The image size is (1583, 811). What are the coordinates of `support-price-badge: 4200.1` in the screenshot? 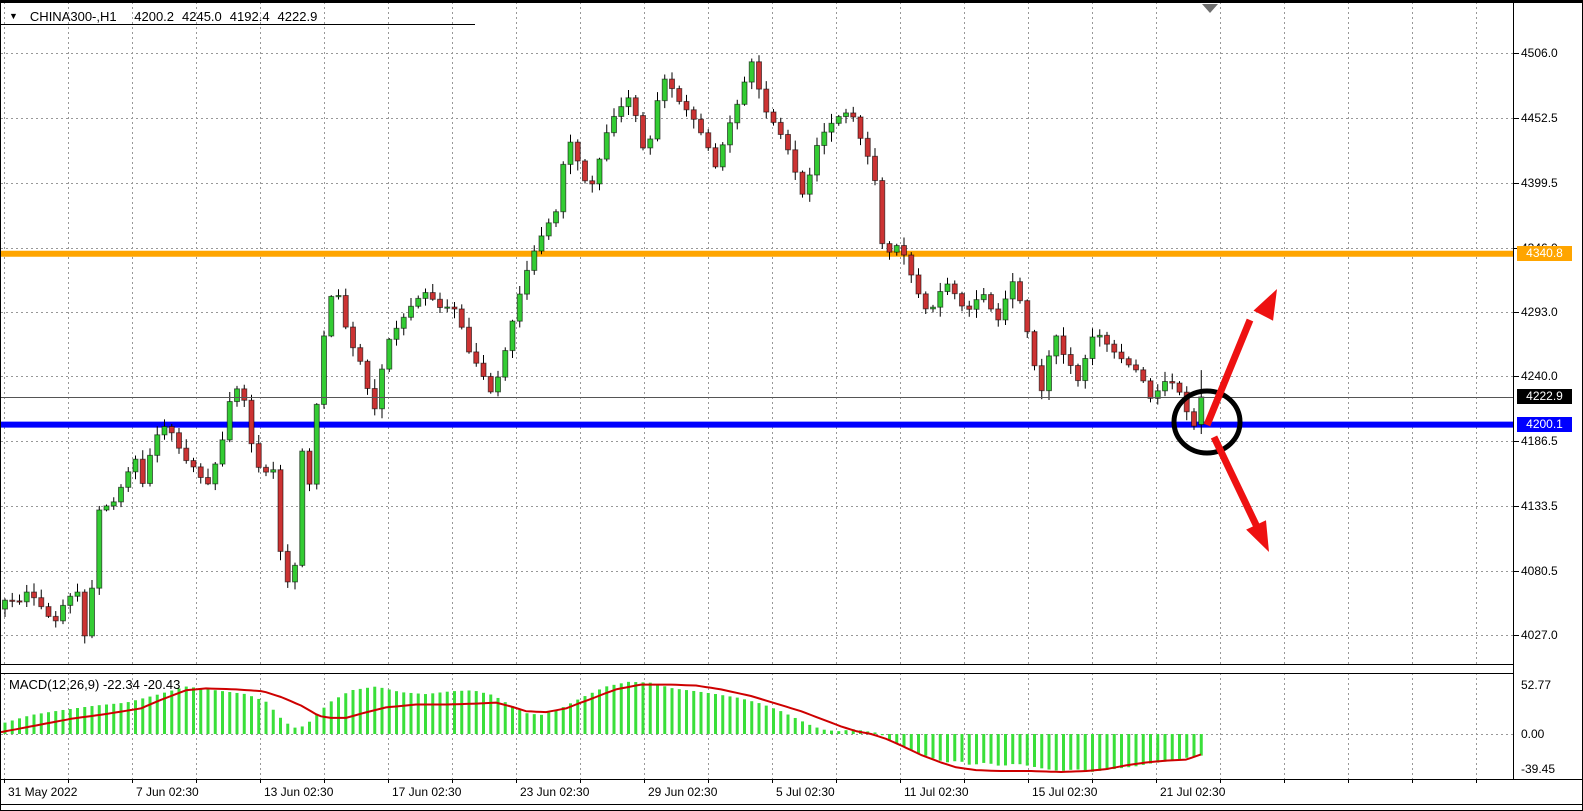 It's located at (1544, 425).